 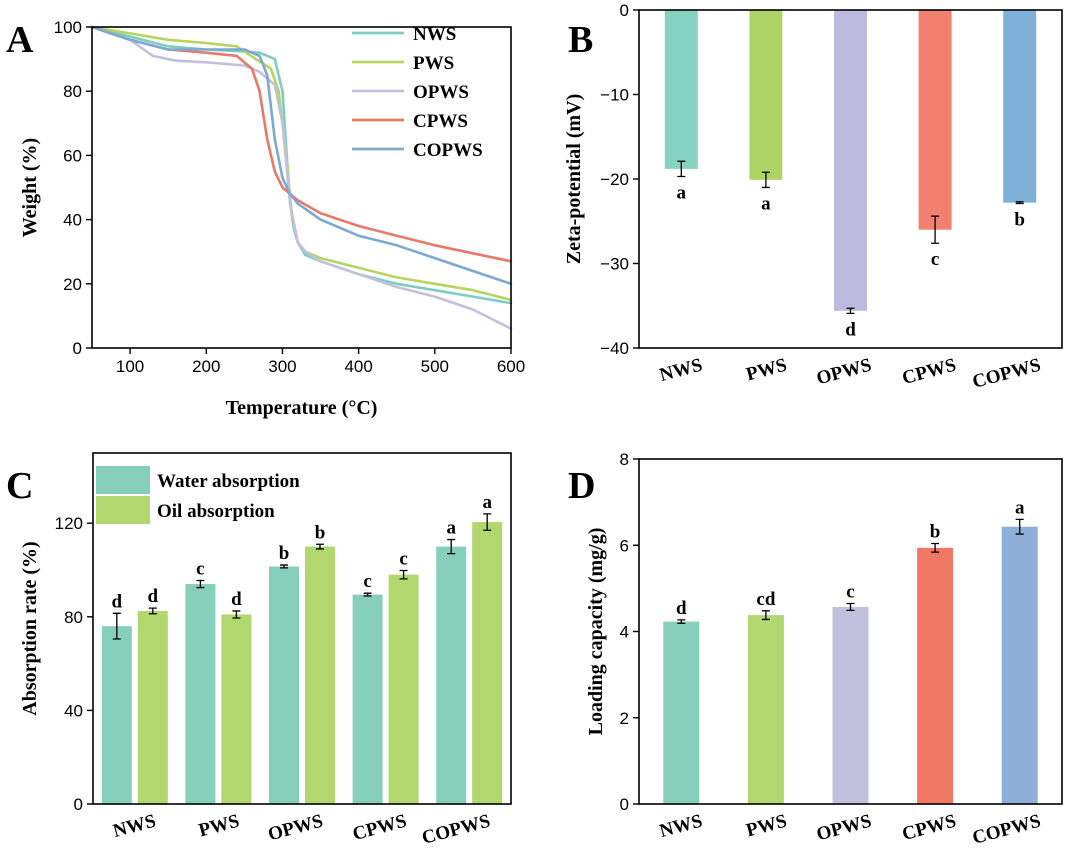 I want to click on bar-pws-oil, so click(x=236, y=709).